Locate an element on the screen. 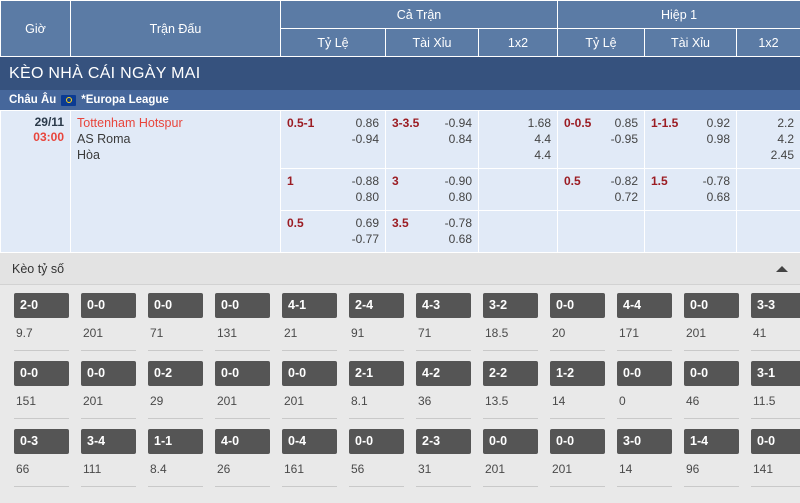 This screenshot has height=503, width=800. score-chip: 1-2 is located at coordinates (577, 373).